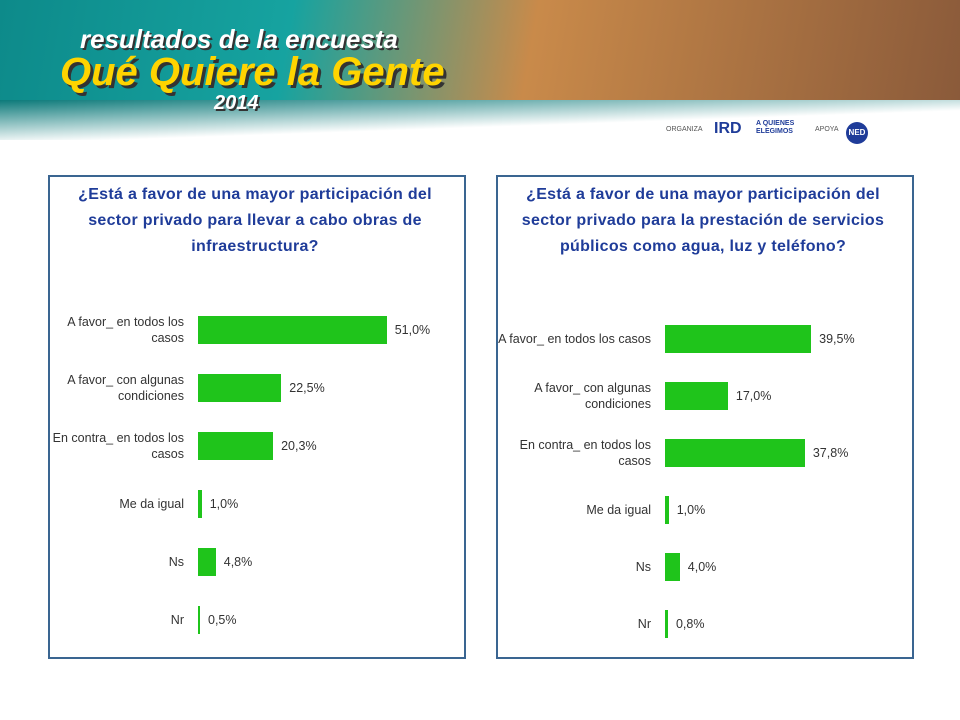  Describe the element at coordinates (702, 567) in the screenshot. I see `value-label: 4,0%` at that location.